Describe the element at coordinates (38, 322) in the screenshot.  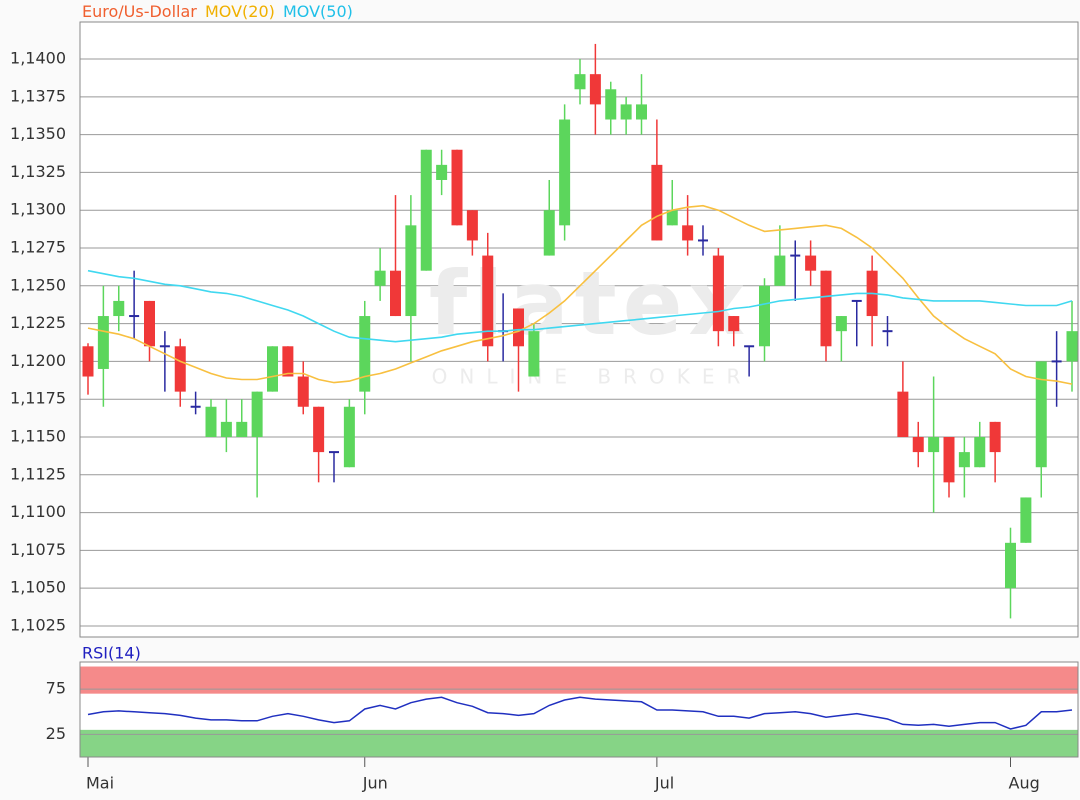
I see `y-tick-label: 1,1225` at that location.